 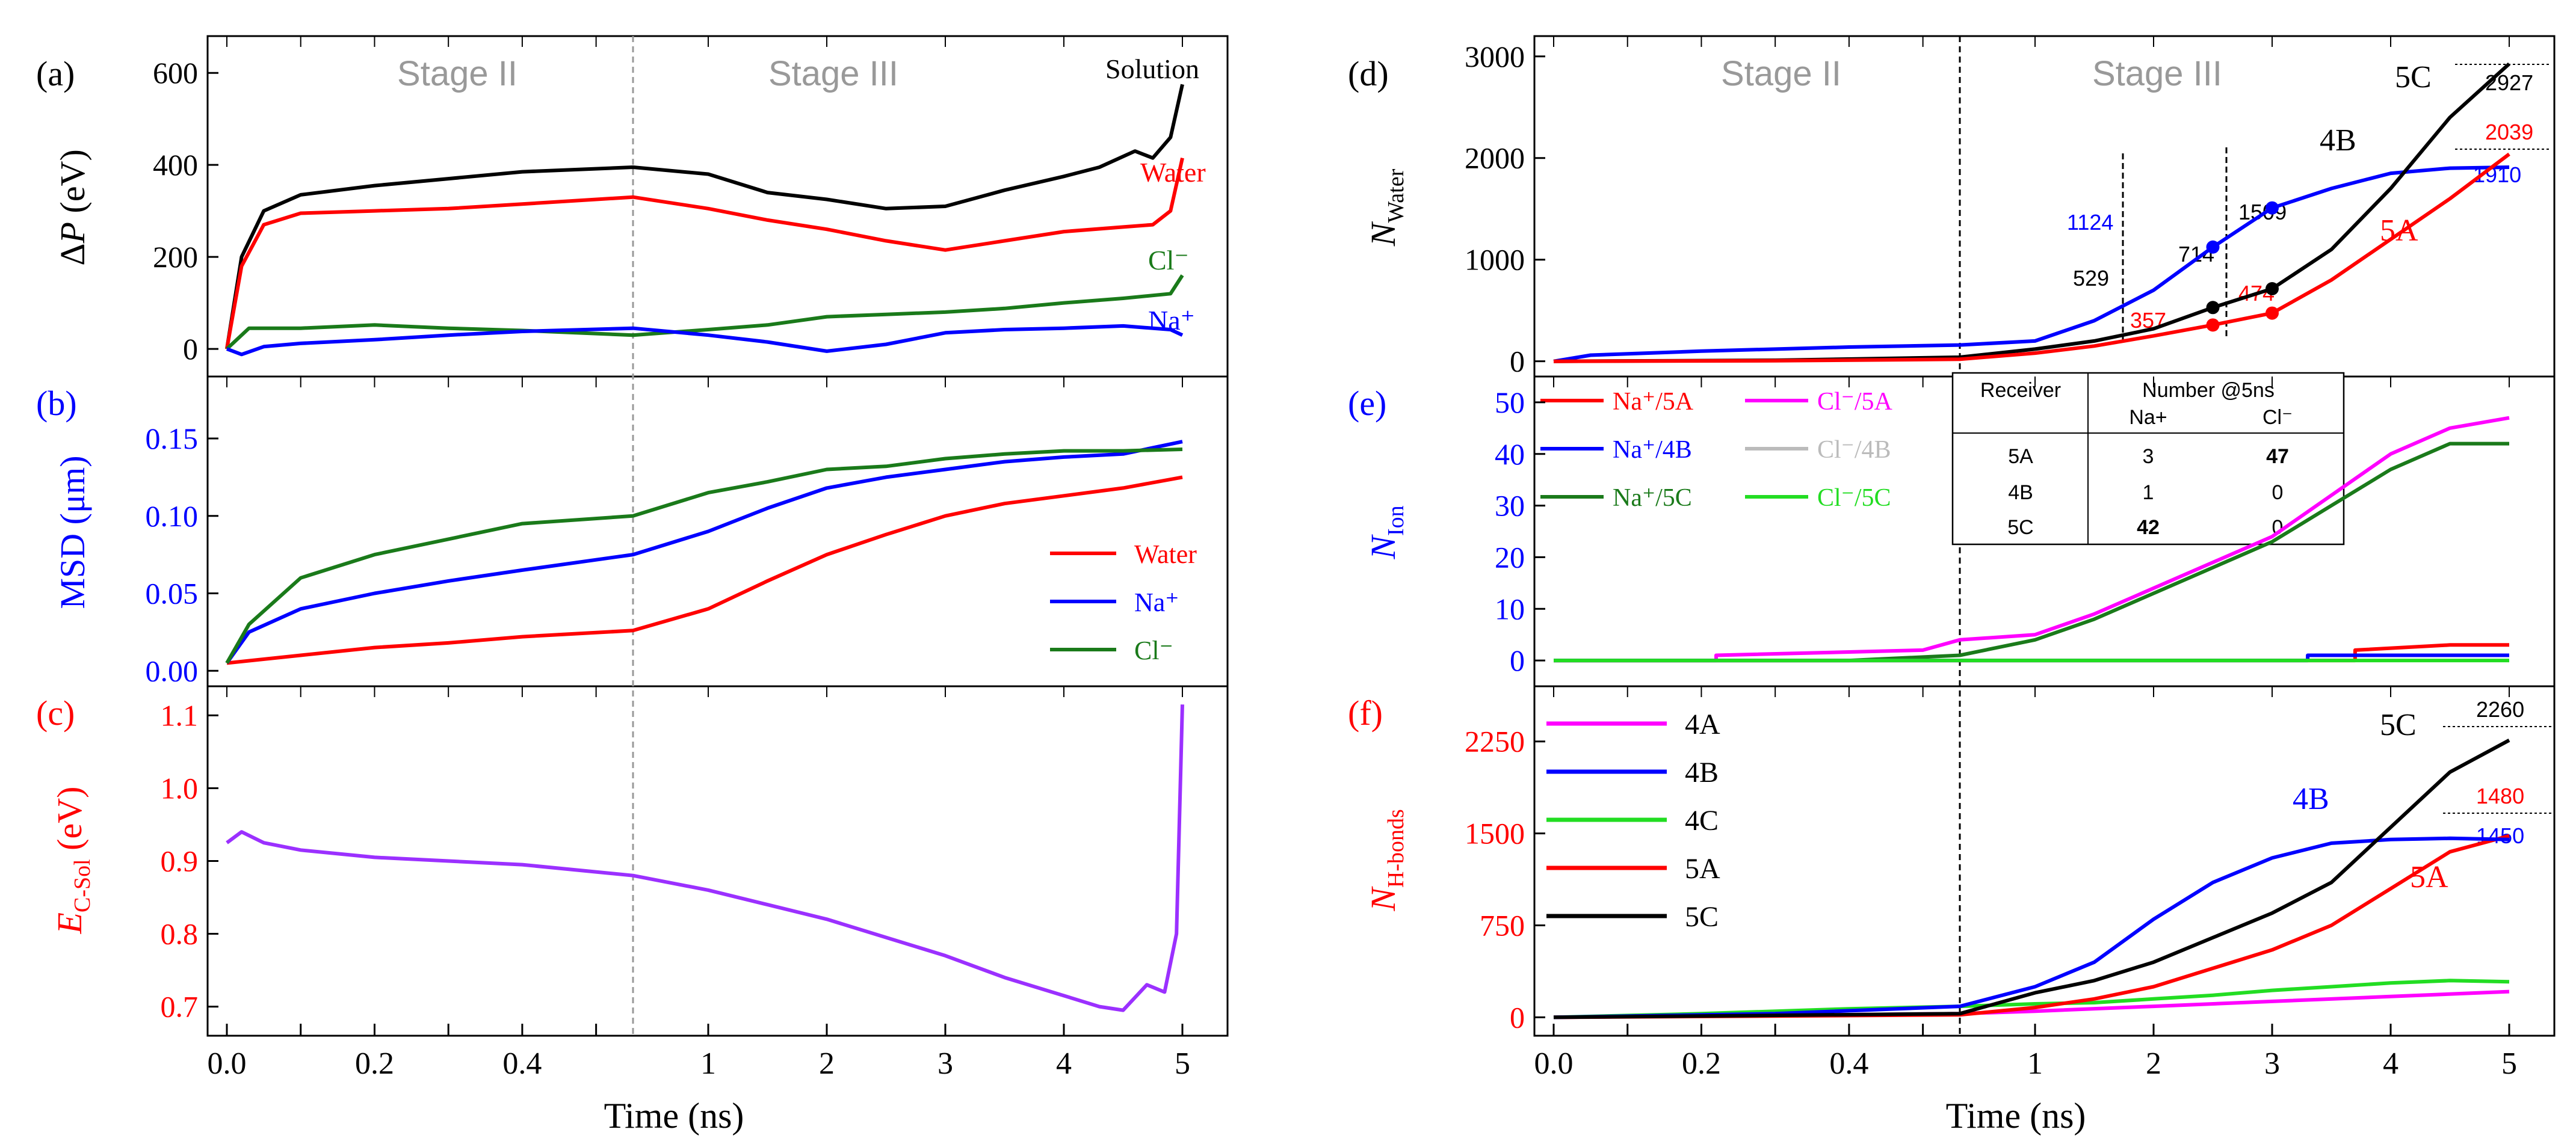 What do you see at coordinates (2020, 527) in the screenshot?
I see `inset-table-r2-c0: 5C` at bounding box center [2020, 527].